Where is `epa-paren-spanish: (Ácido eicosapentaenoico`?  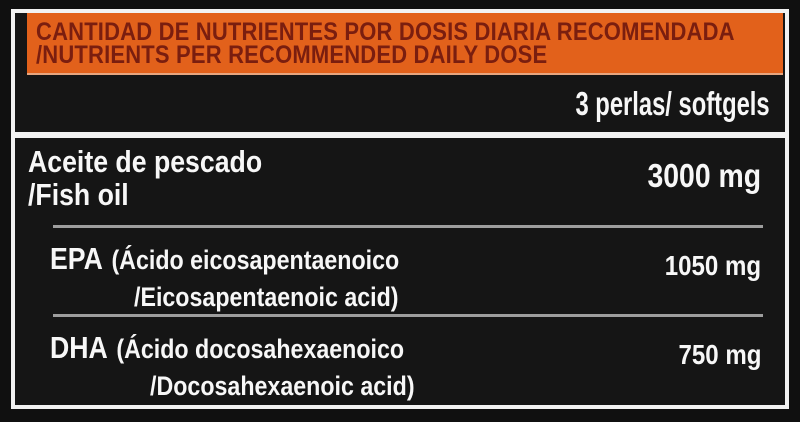
epa-paren-spanish: (Ácido eicosapentaenoico is located at coordinates (255, 260).